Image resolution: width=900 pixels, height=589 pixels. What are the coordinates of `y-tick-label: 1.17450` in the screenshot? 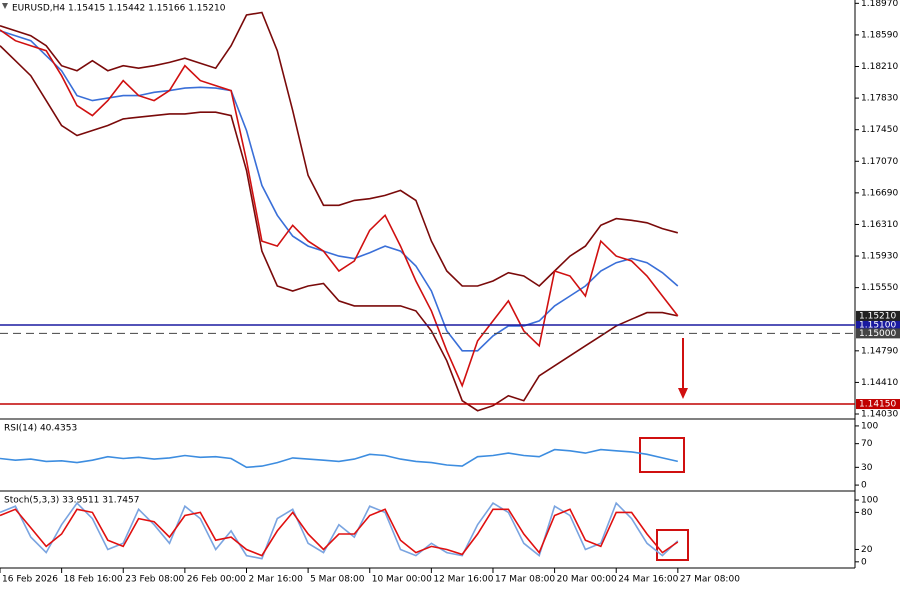 It's located at (879, 130).